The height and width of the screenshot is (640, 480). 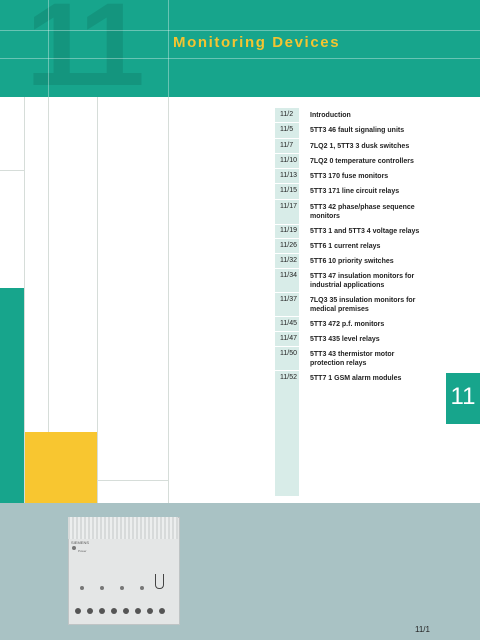 What do you see at coordinates (288, 175) in the screenshot?
I see `toc-page: 11/13` at bounding box center [288, 175].